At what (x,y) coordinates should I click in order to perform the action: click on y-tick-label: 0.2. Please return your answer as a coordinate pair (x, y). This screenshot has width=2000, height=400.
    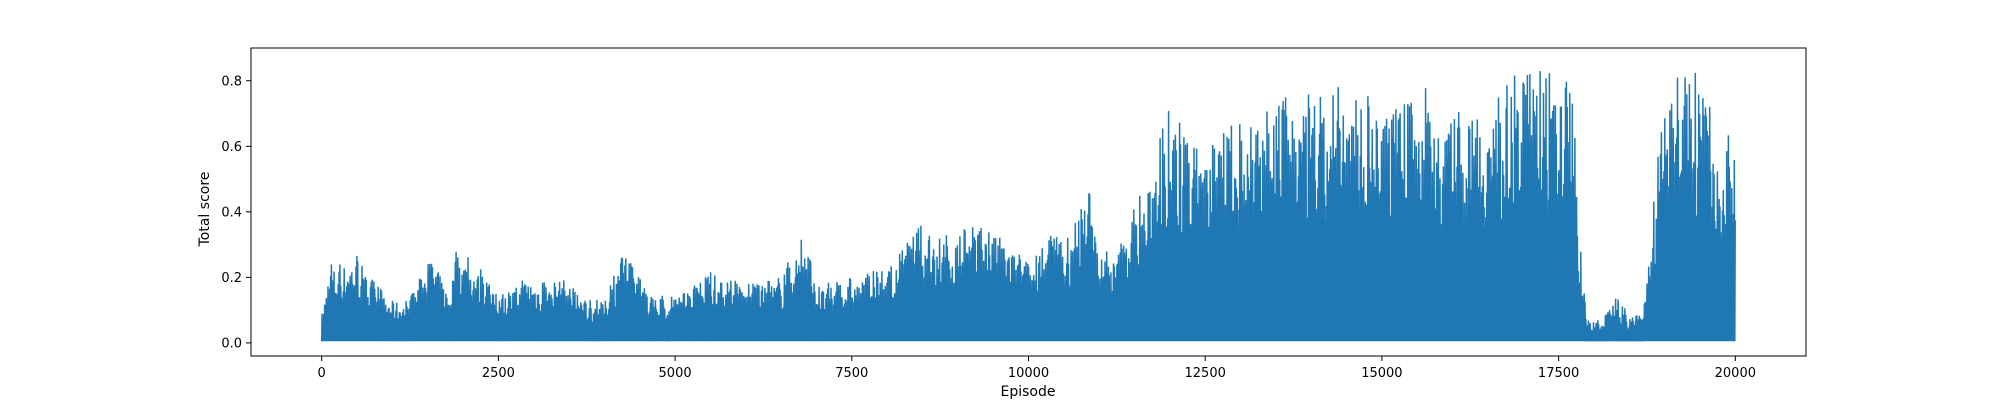
    Looking at the image, I should click on (231, 278).